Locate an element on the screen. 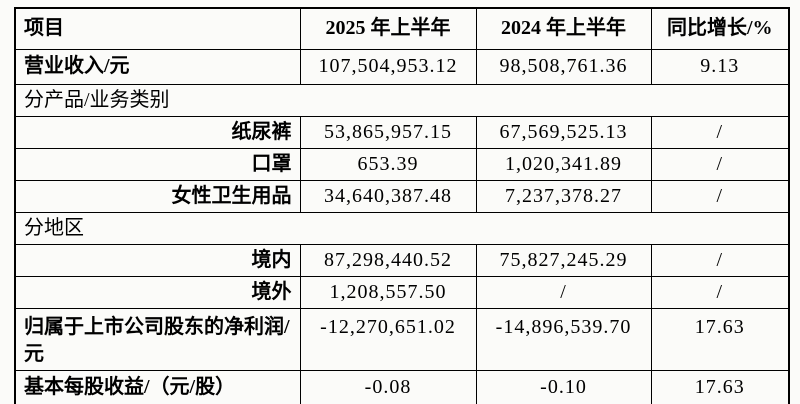 Image resolution: width=800 pixels, height=404 pixels. value-2025: 53,865,957.15 is located at coordinates (388, 132).